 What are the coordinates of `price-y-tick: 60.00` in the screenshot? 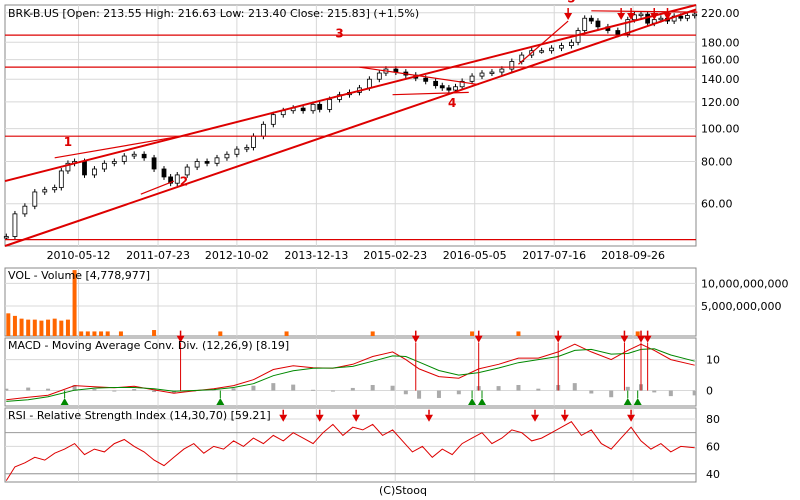 It's located at (717, 204).